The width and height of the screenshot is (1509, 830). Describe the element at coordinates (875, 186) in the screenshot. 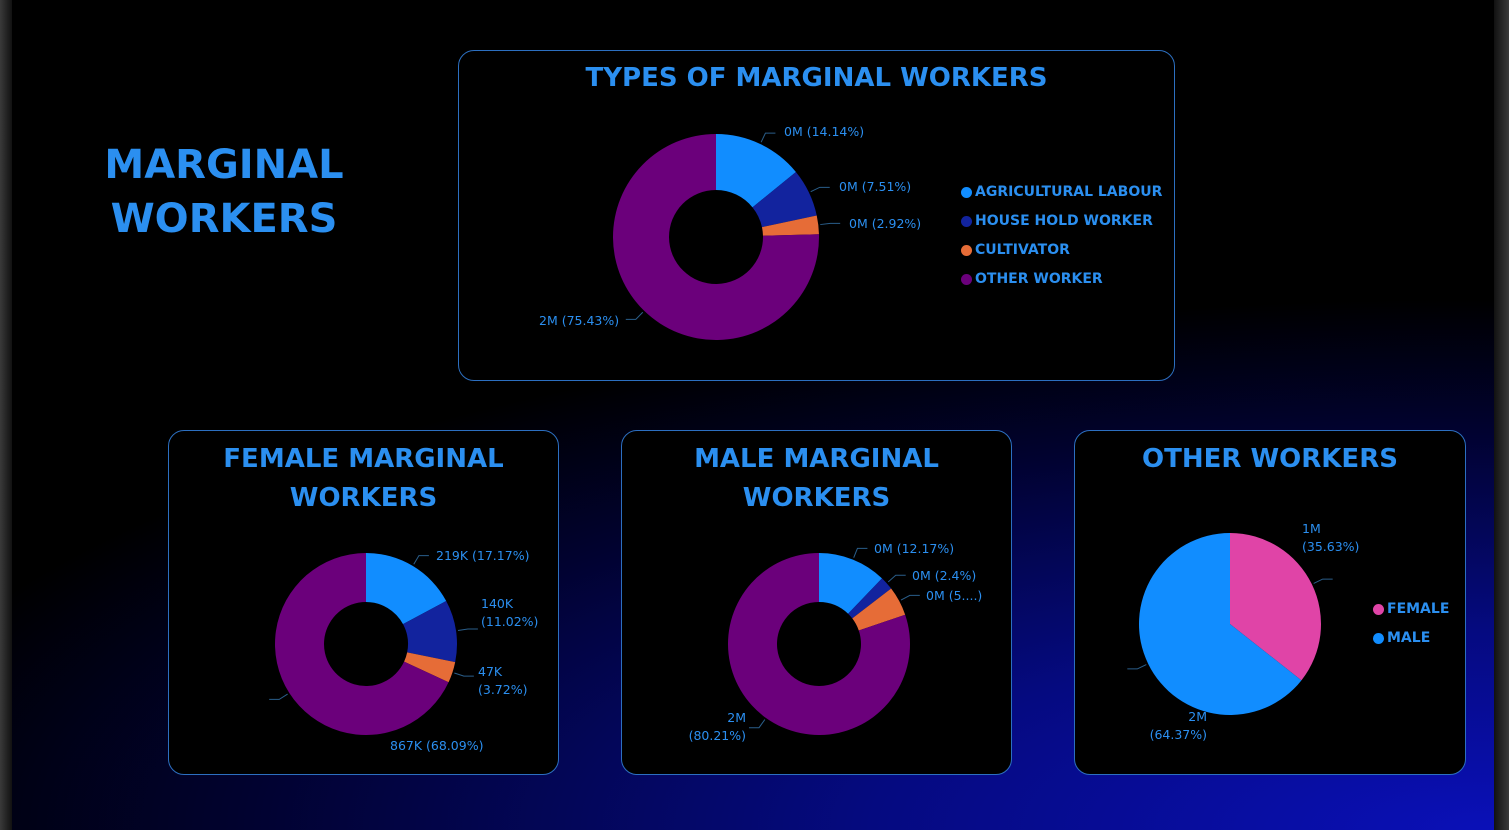

I see `data-label: 0M (7.51%)` at that location.